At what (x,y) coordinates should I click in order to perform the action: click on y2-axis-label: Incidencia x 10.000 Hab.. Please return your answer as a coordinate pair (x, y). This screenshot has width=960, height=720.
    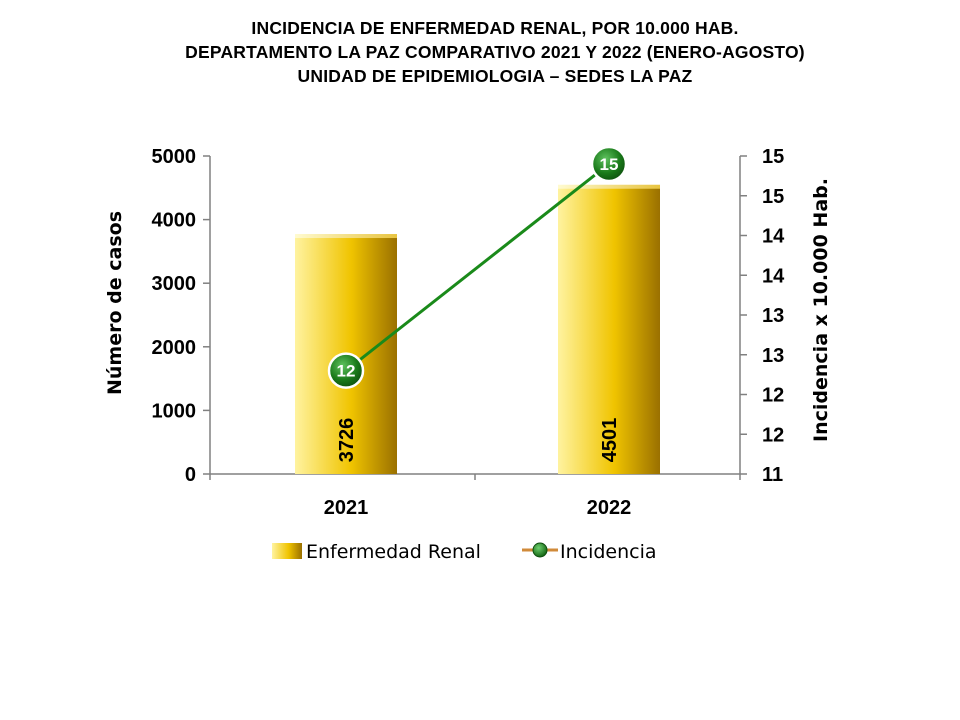
    Looking at the image, I should click on (821, 310).